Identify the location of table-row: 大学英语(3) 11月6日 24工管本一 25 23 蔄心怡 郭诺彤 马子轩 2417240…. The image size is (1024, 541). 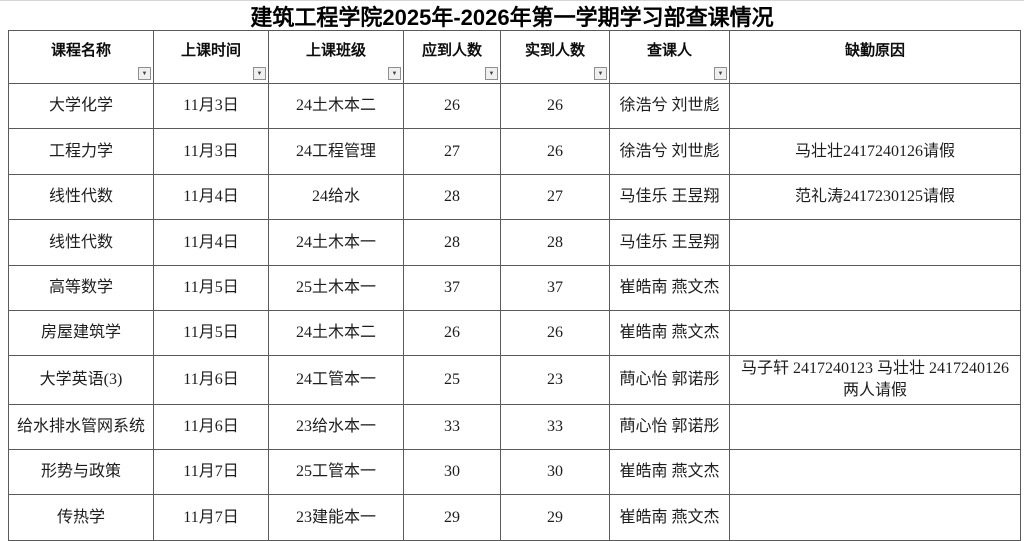
(514, 380).